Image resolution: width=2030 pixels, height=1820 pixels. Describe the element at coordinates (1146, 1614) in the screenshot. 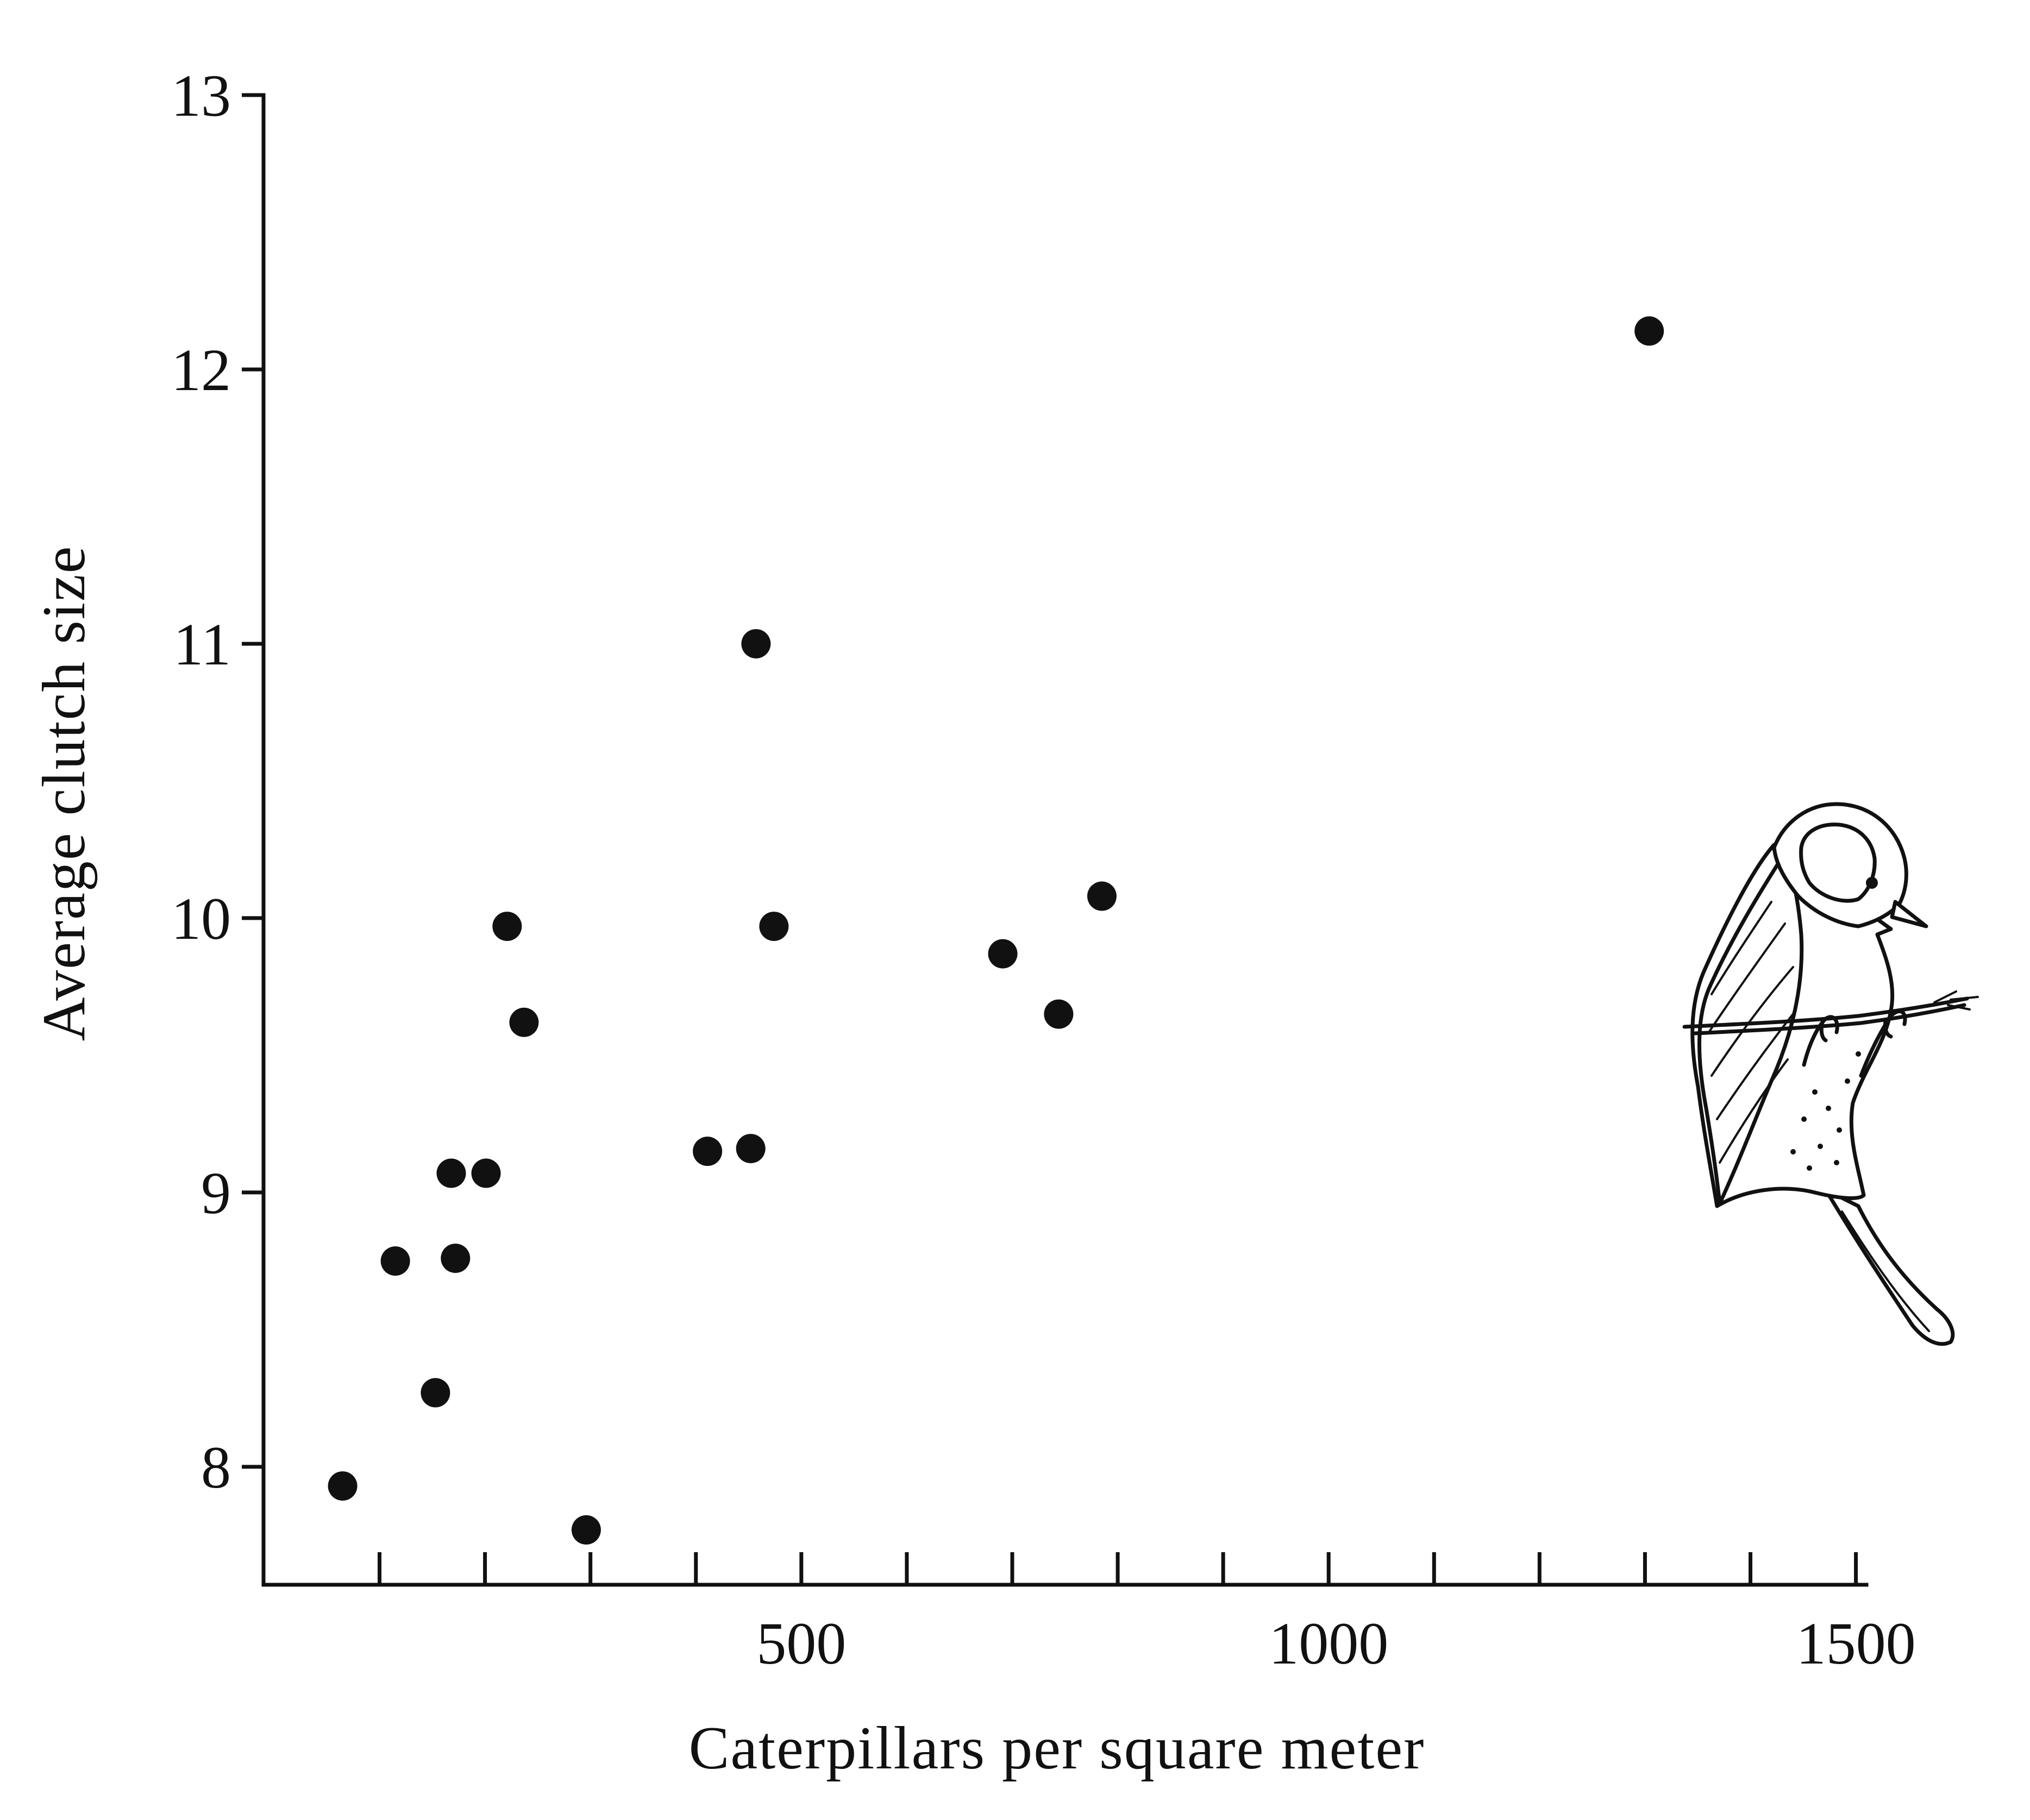

I see `x-axis-ticks: 500 1000 1500` at that location.